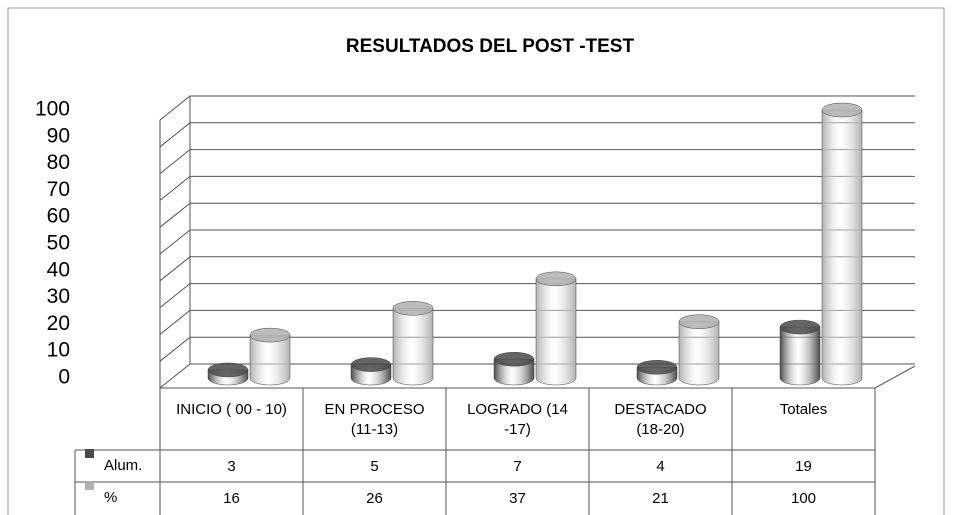  What do you see at coordinates (58, 216) in the screenshot?
I see `y-tick-label: 60` at bounding box center [58, 216].